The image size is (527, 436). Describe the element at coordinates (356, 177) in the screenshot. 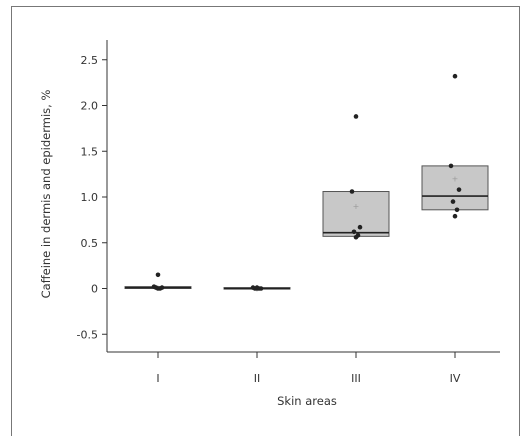

I see `points-III` at that location.